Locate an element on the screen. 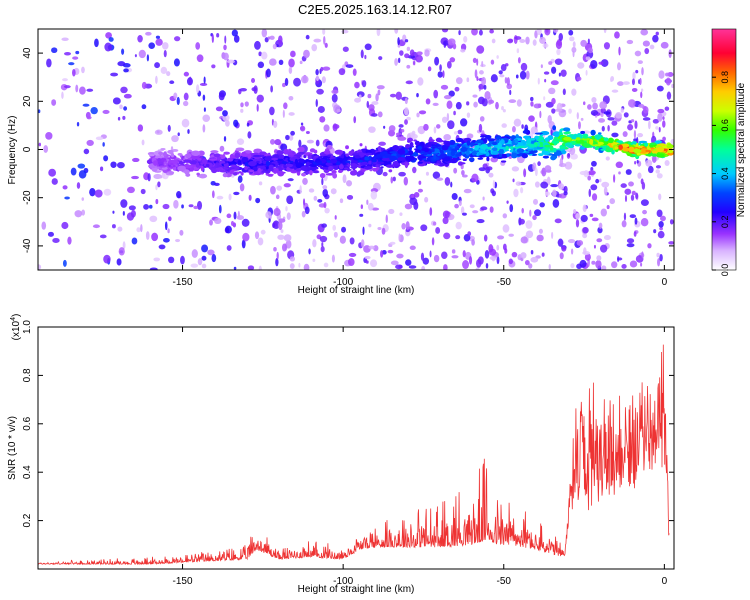 The image size is (750, 600). colorbar-ticks: 0.0 0.2 0.4 0.6 0.8 is located at coordinates (721, 173).